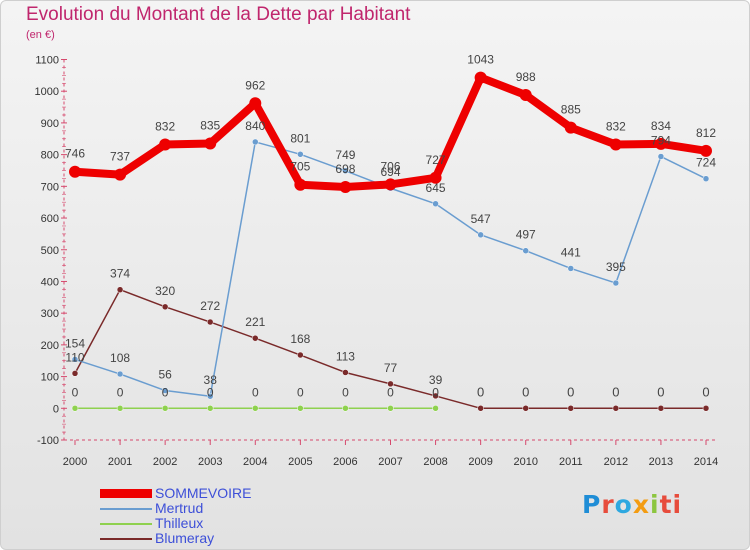 This screenshot has width=750, height=550. Describe the element at coordinates (210, 462) in the screenshot. I see `x-tick-label: 2003` at that location.